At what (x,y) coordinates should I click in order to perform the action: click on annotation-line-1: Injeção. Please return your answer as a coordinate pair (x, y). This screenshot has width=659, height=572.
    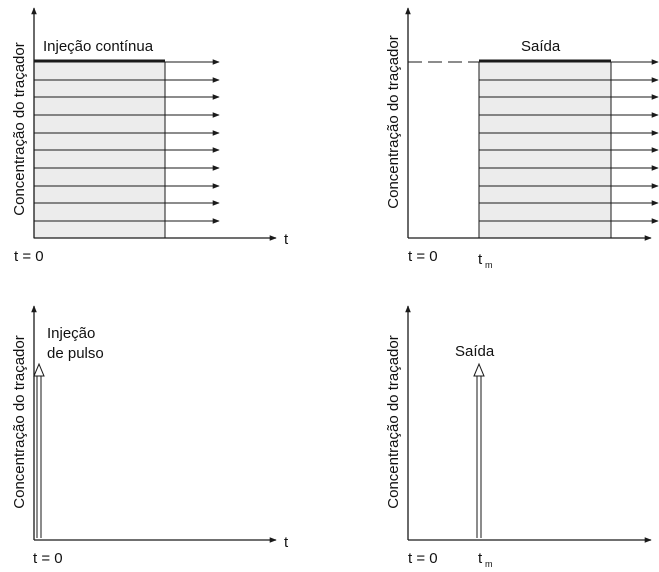
    Looking at the image, I should click on (71, 333).